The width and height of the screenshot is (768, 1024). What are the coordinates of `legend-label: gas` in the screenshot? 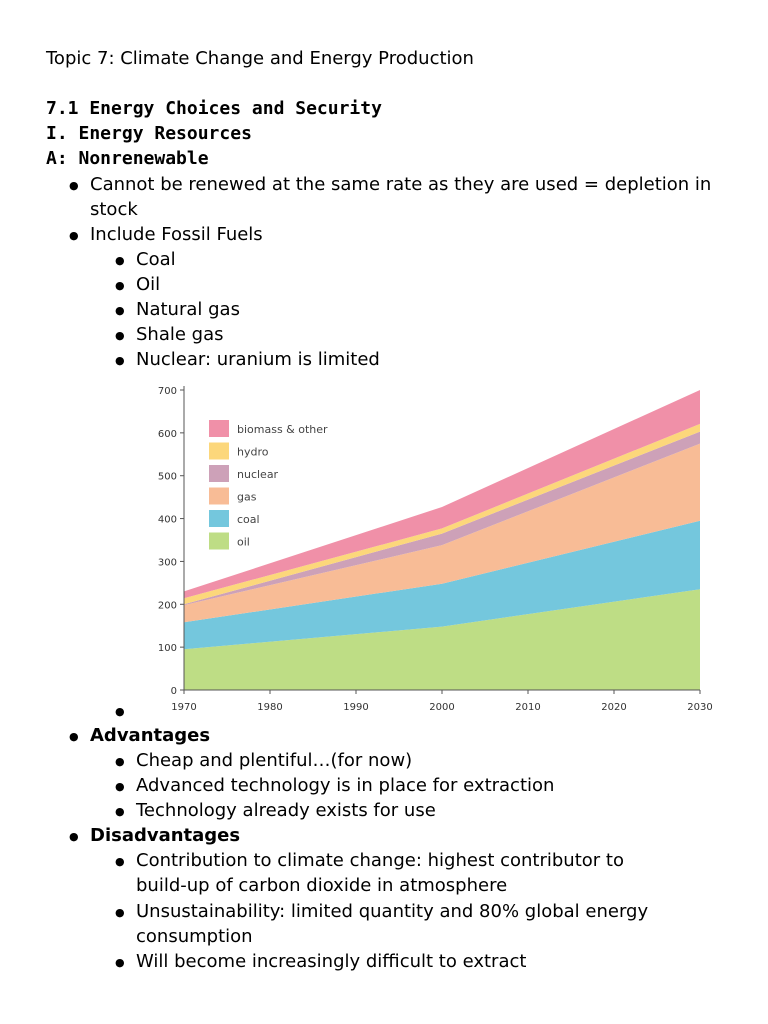 It's located at (247, 497).